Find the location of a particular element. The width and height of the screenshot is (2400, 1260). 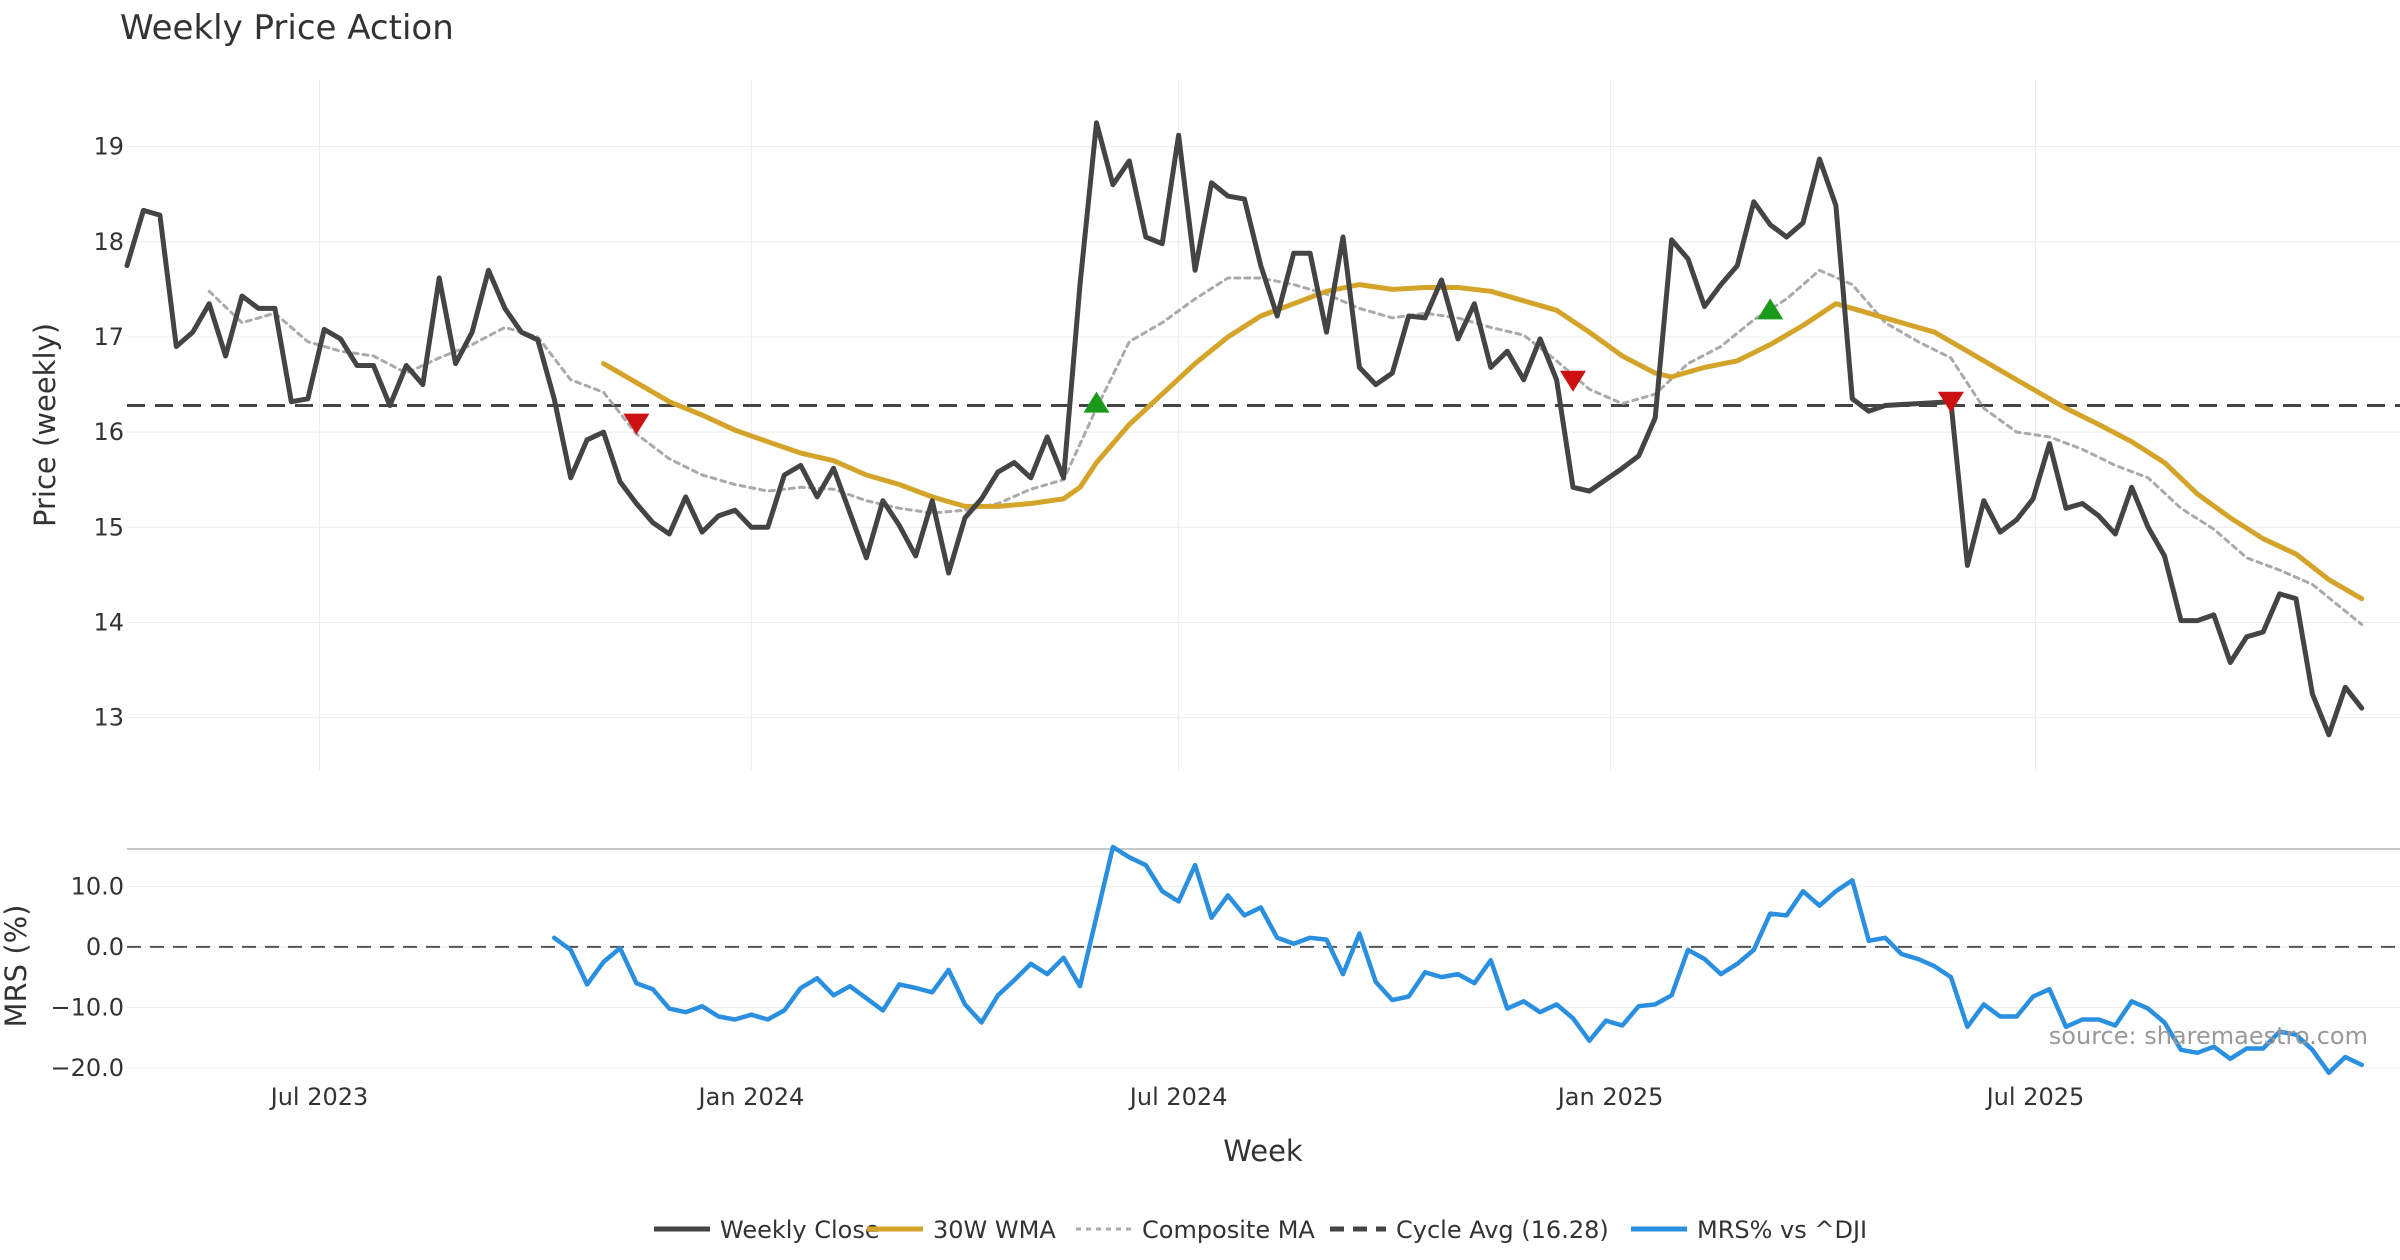

x-axis-ticks: Jul 2023 Jan 2024 Jul 2024 Jan 2025 Jul 2025 is located at coordinates (1177, 1097).